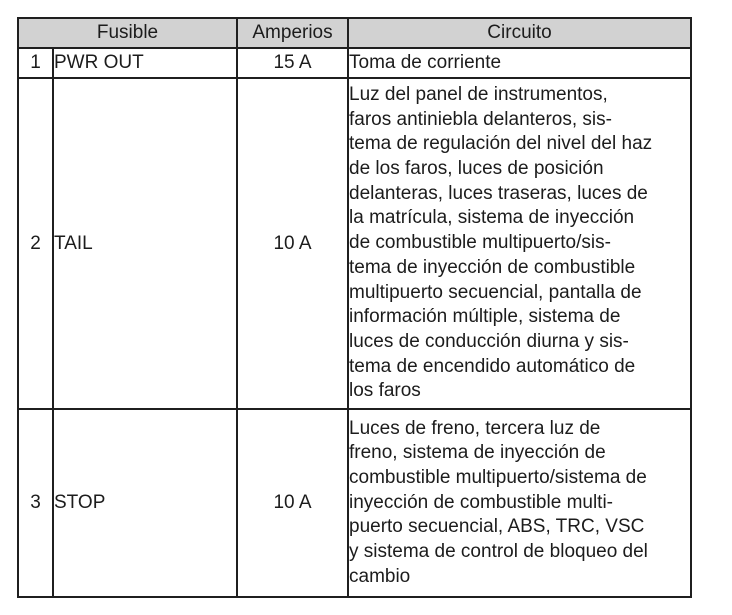 The height and width of the screenshot is (615, 732). What do you see at coordinates (35, 243) in the screenshot?
I see `fuse-number: 2` at bounding box center [35, 243].